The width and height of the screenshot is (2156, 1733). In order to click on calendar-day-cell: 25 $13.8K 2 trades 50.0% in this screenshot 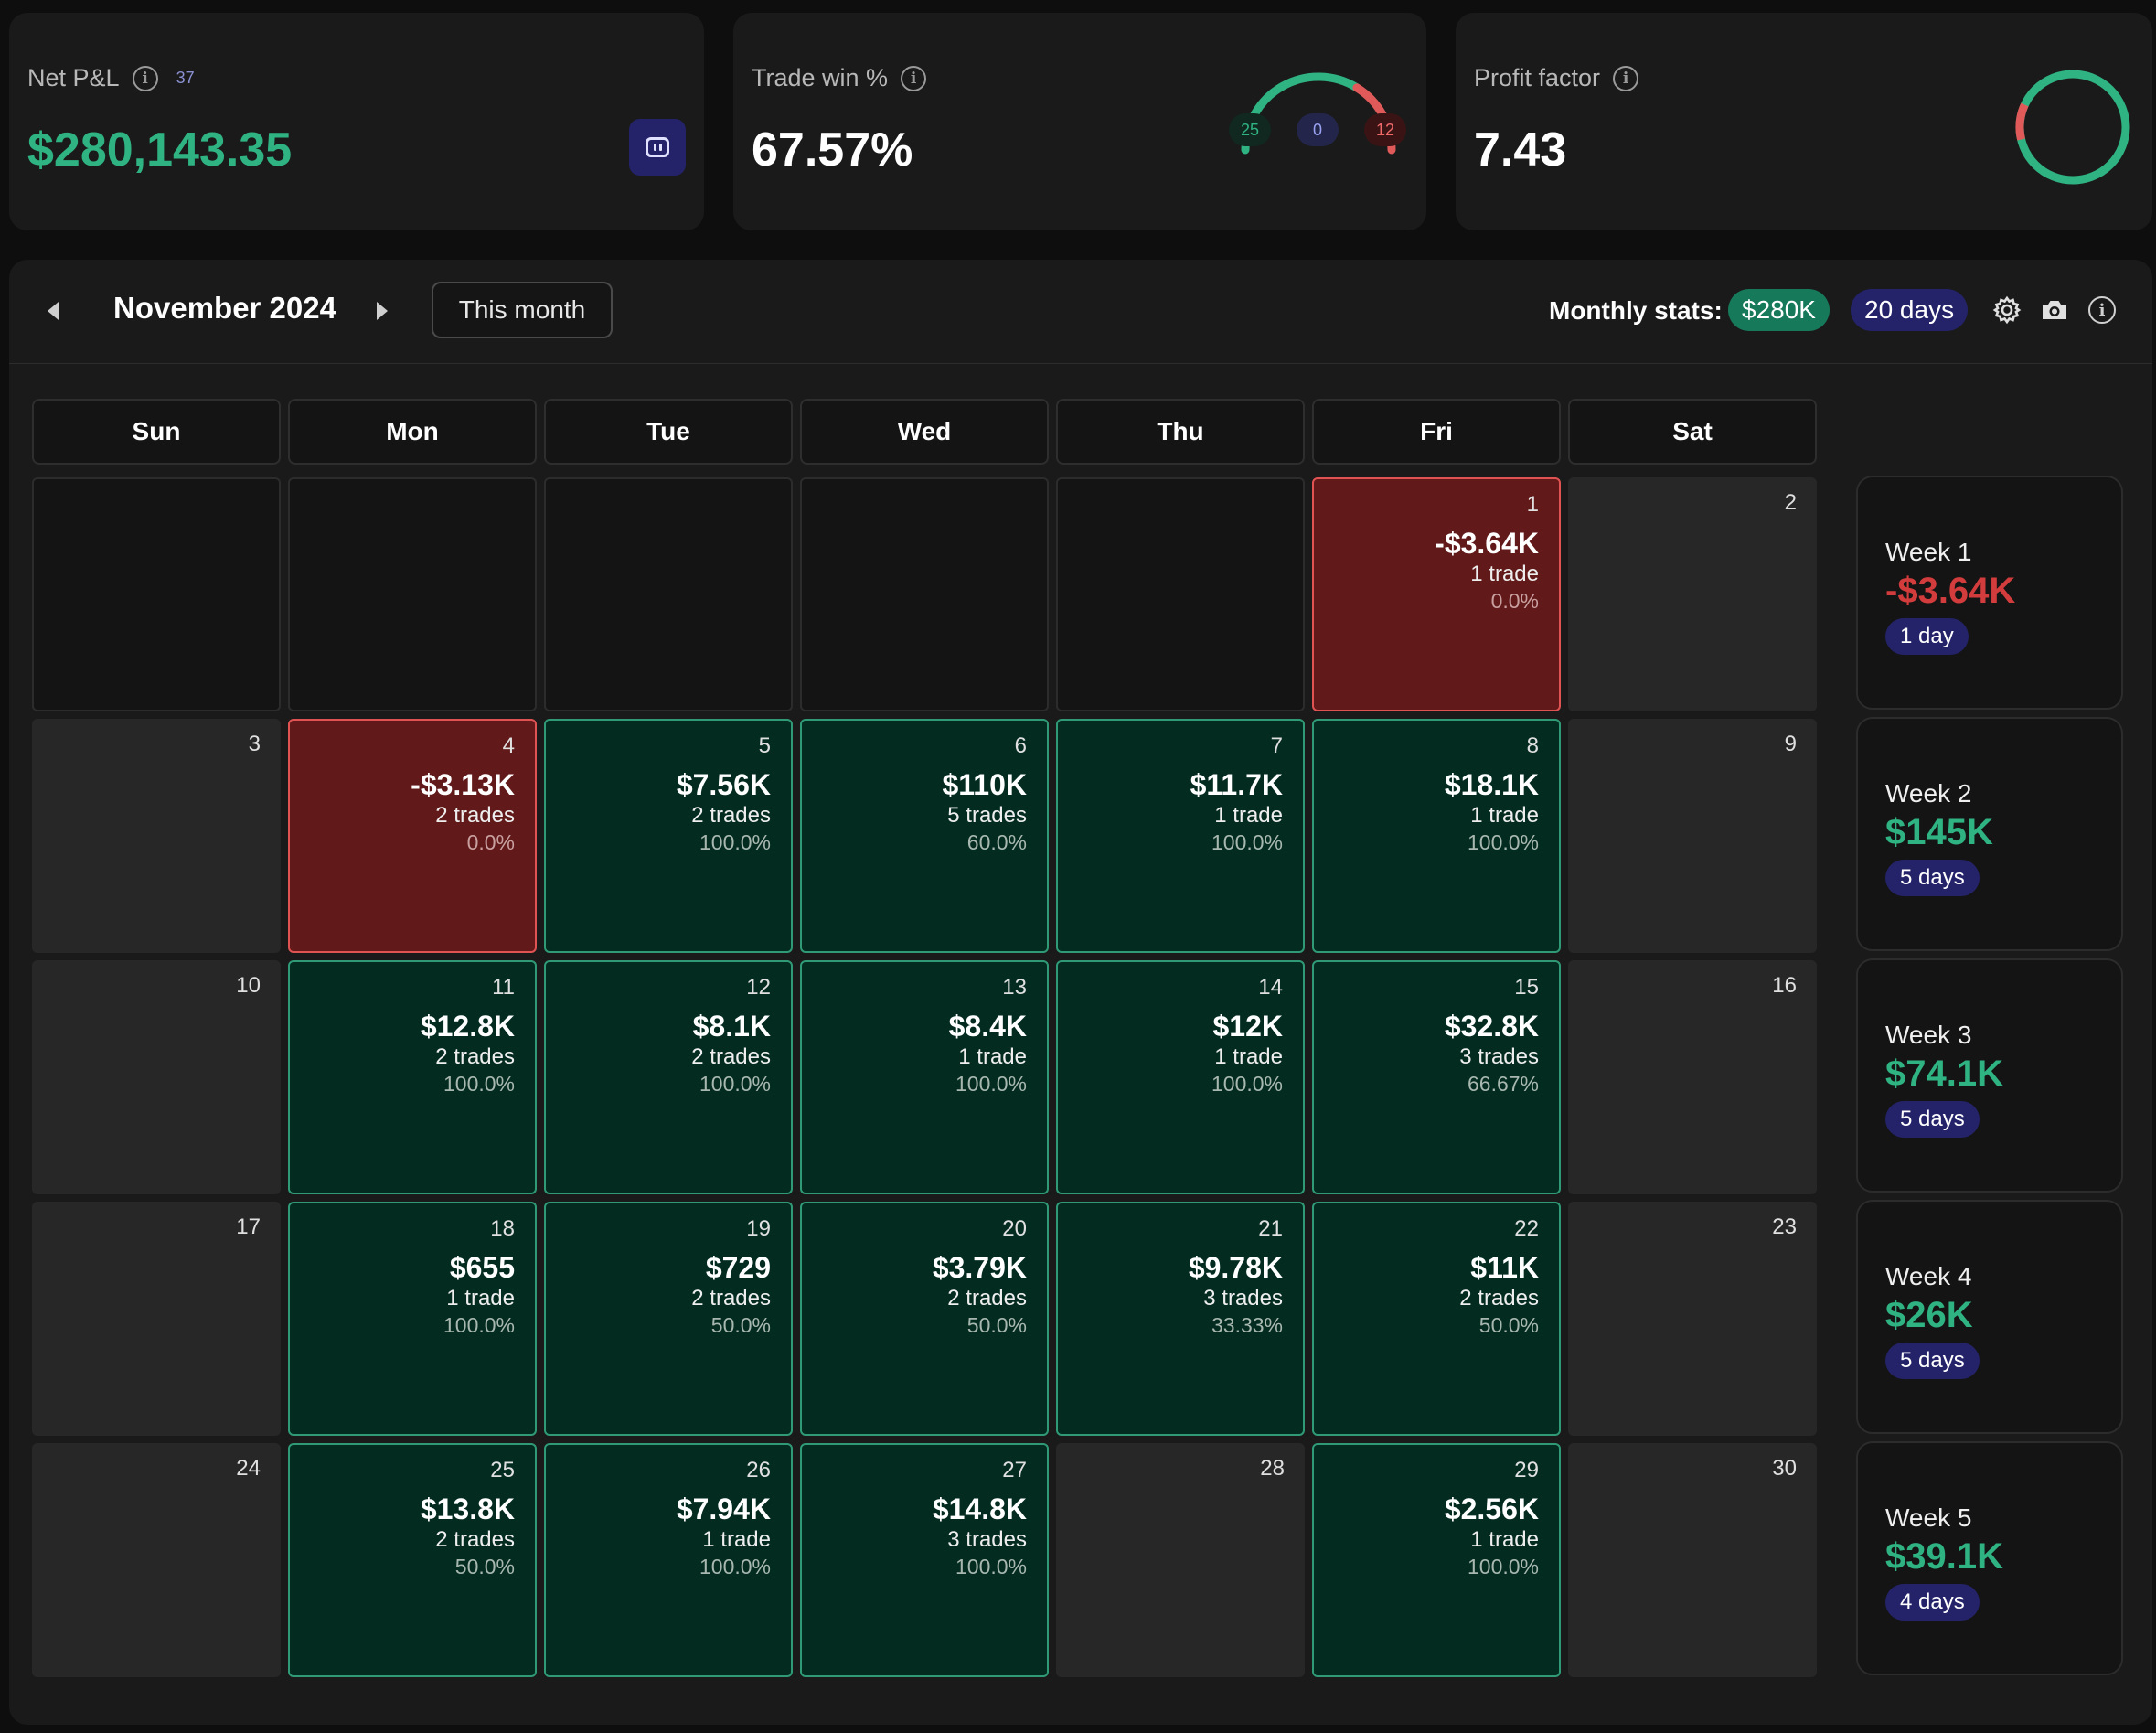, I will do `click(412, 1560)`.